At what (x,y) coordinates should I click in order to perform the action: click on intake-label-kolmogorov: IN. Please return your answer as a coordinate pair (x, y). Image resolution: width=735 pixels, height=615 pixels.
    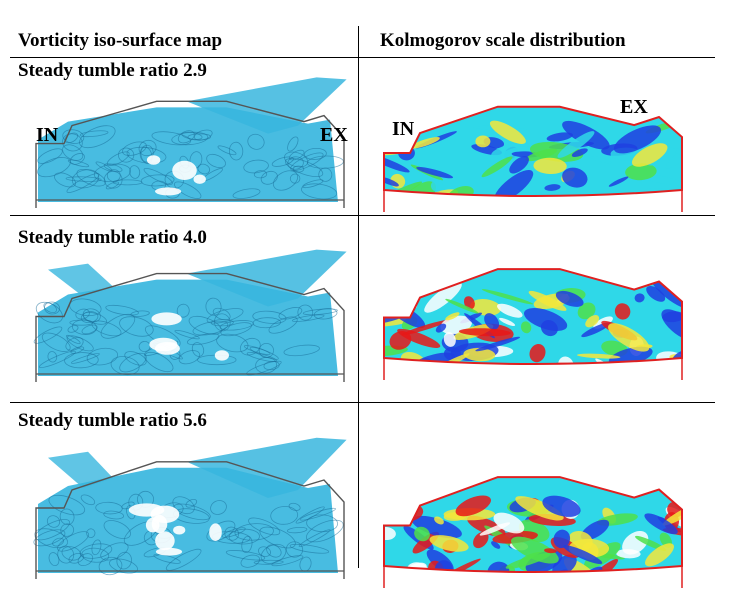
    Looking at the image, I should click on (403, 129).